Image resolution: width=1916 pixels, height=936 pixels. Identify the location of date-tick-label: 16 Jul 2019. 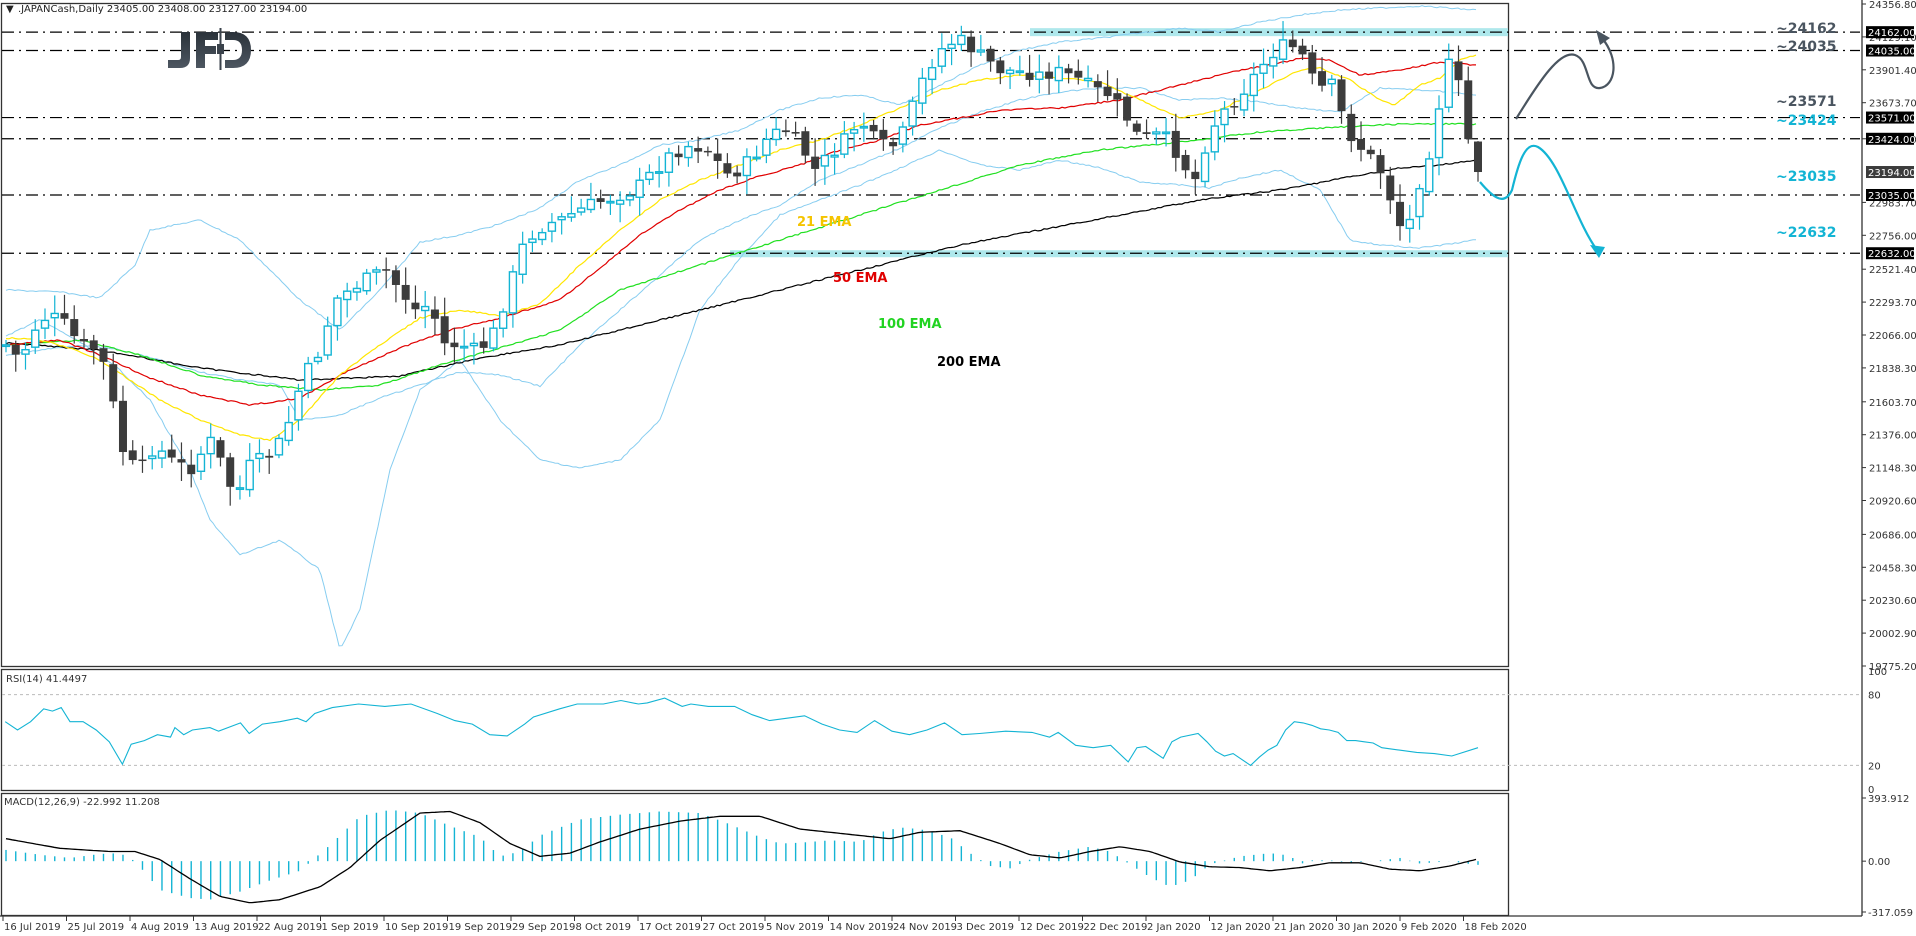
(32, 927).